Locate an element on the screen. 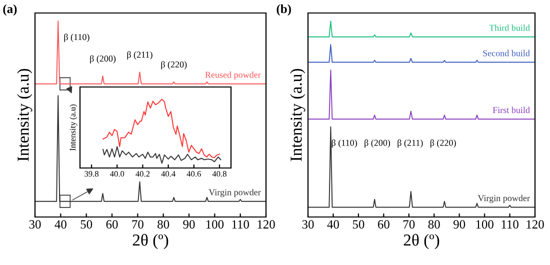  x-tick-label: 40.4 is located at coordinates (168, 174).